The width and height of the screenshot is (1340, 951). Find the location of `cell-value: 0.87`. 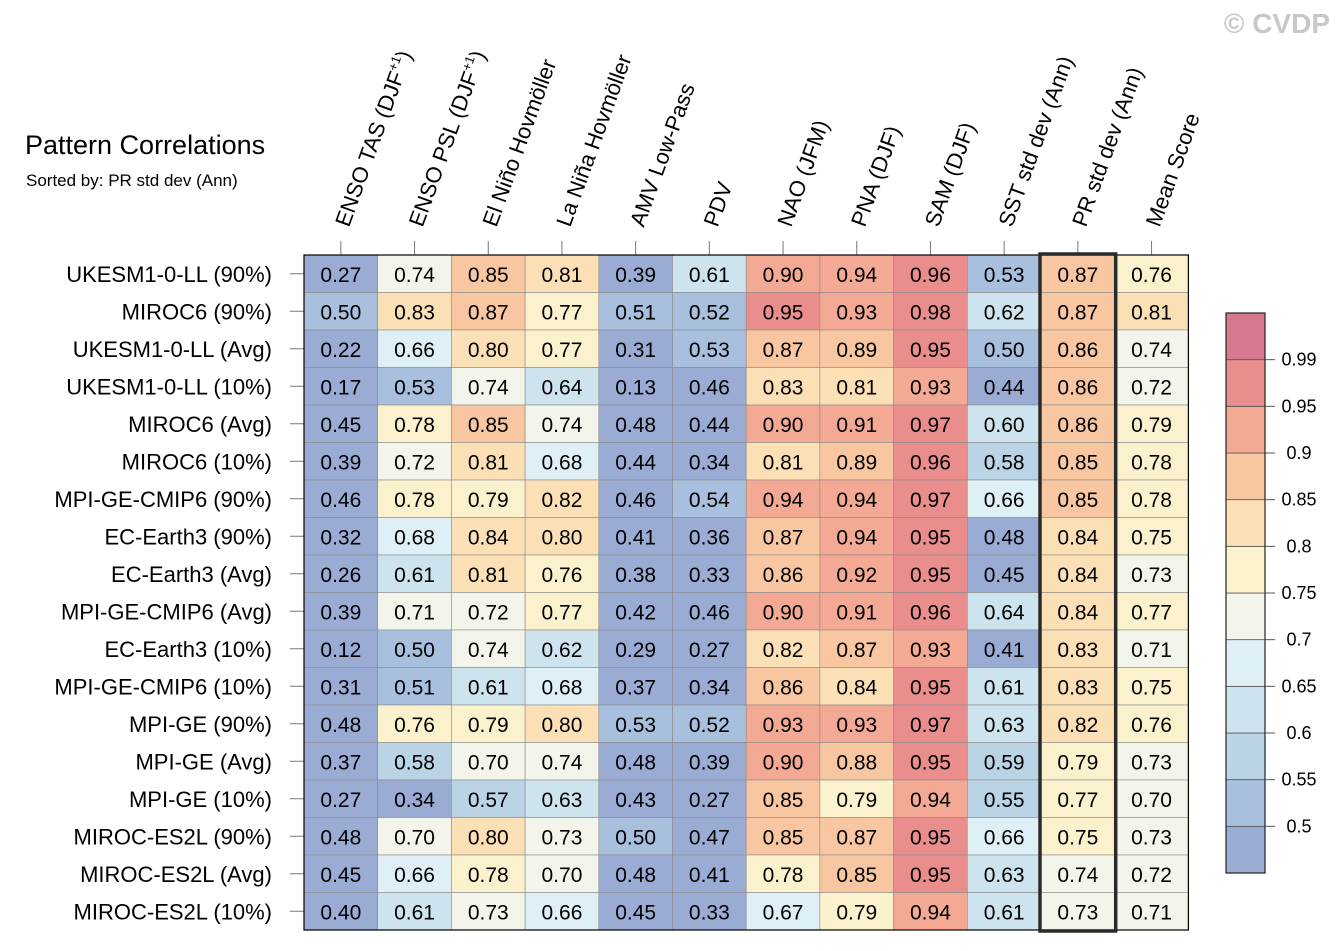

cell-value: 0.87 is located at coordinates (856, 837).